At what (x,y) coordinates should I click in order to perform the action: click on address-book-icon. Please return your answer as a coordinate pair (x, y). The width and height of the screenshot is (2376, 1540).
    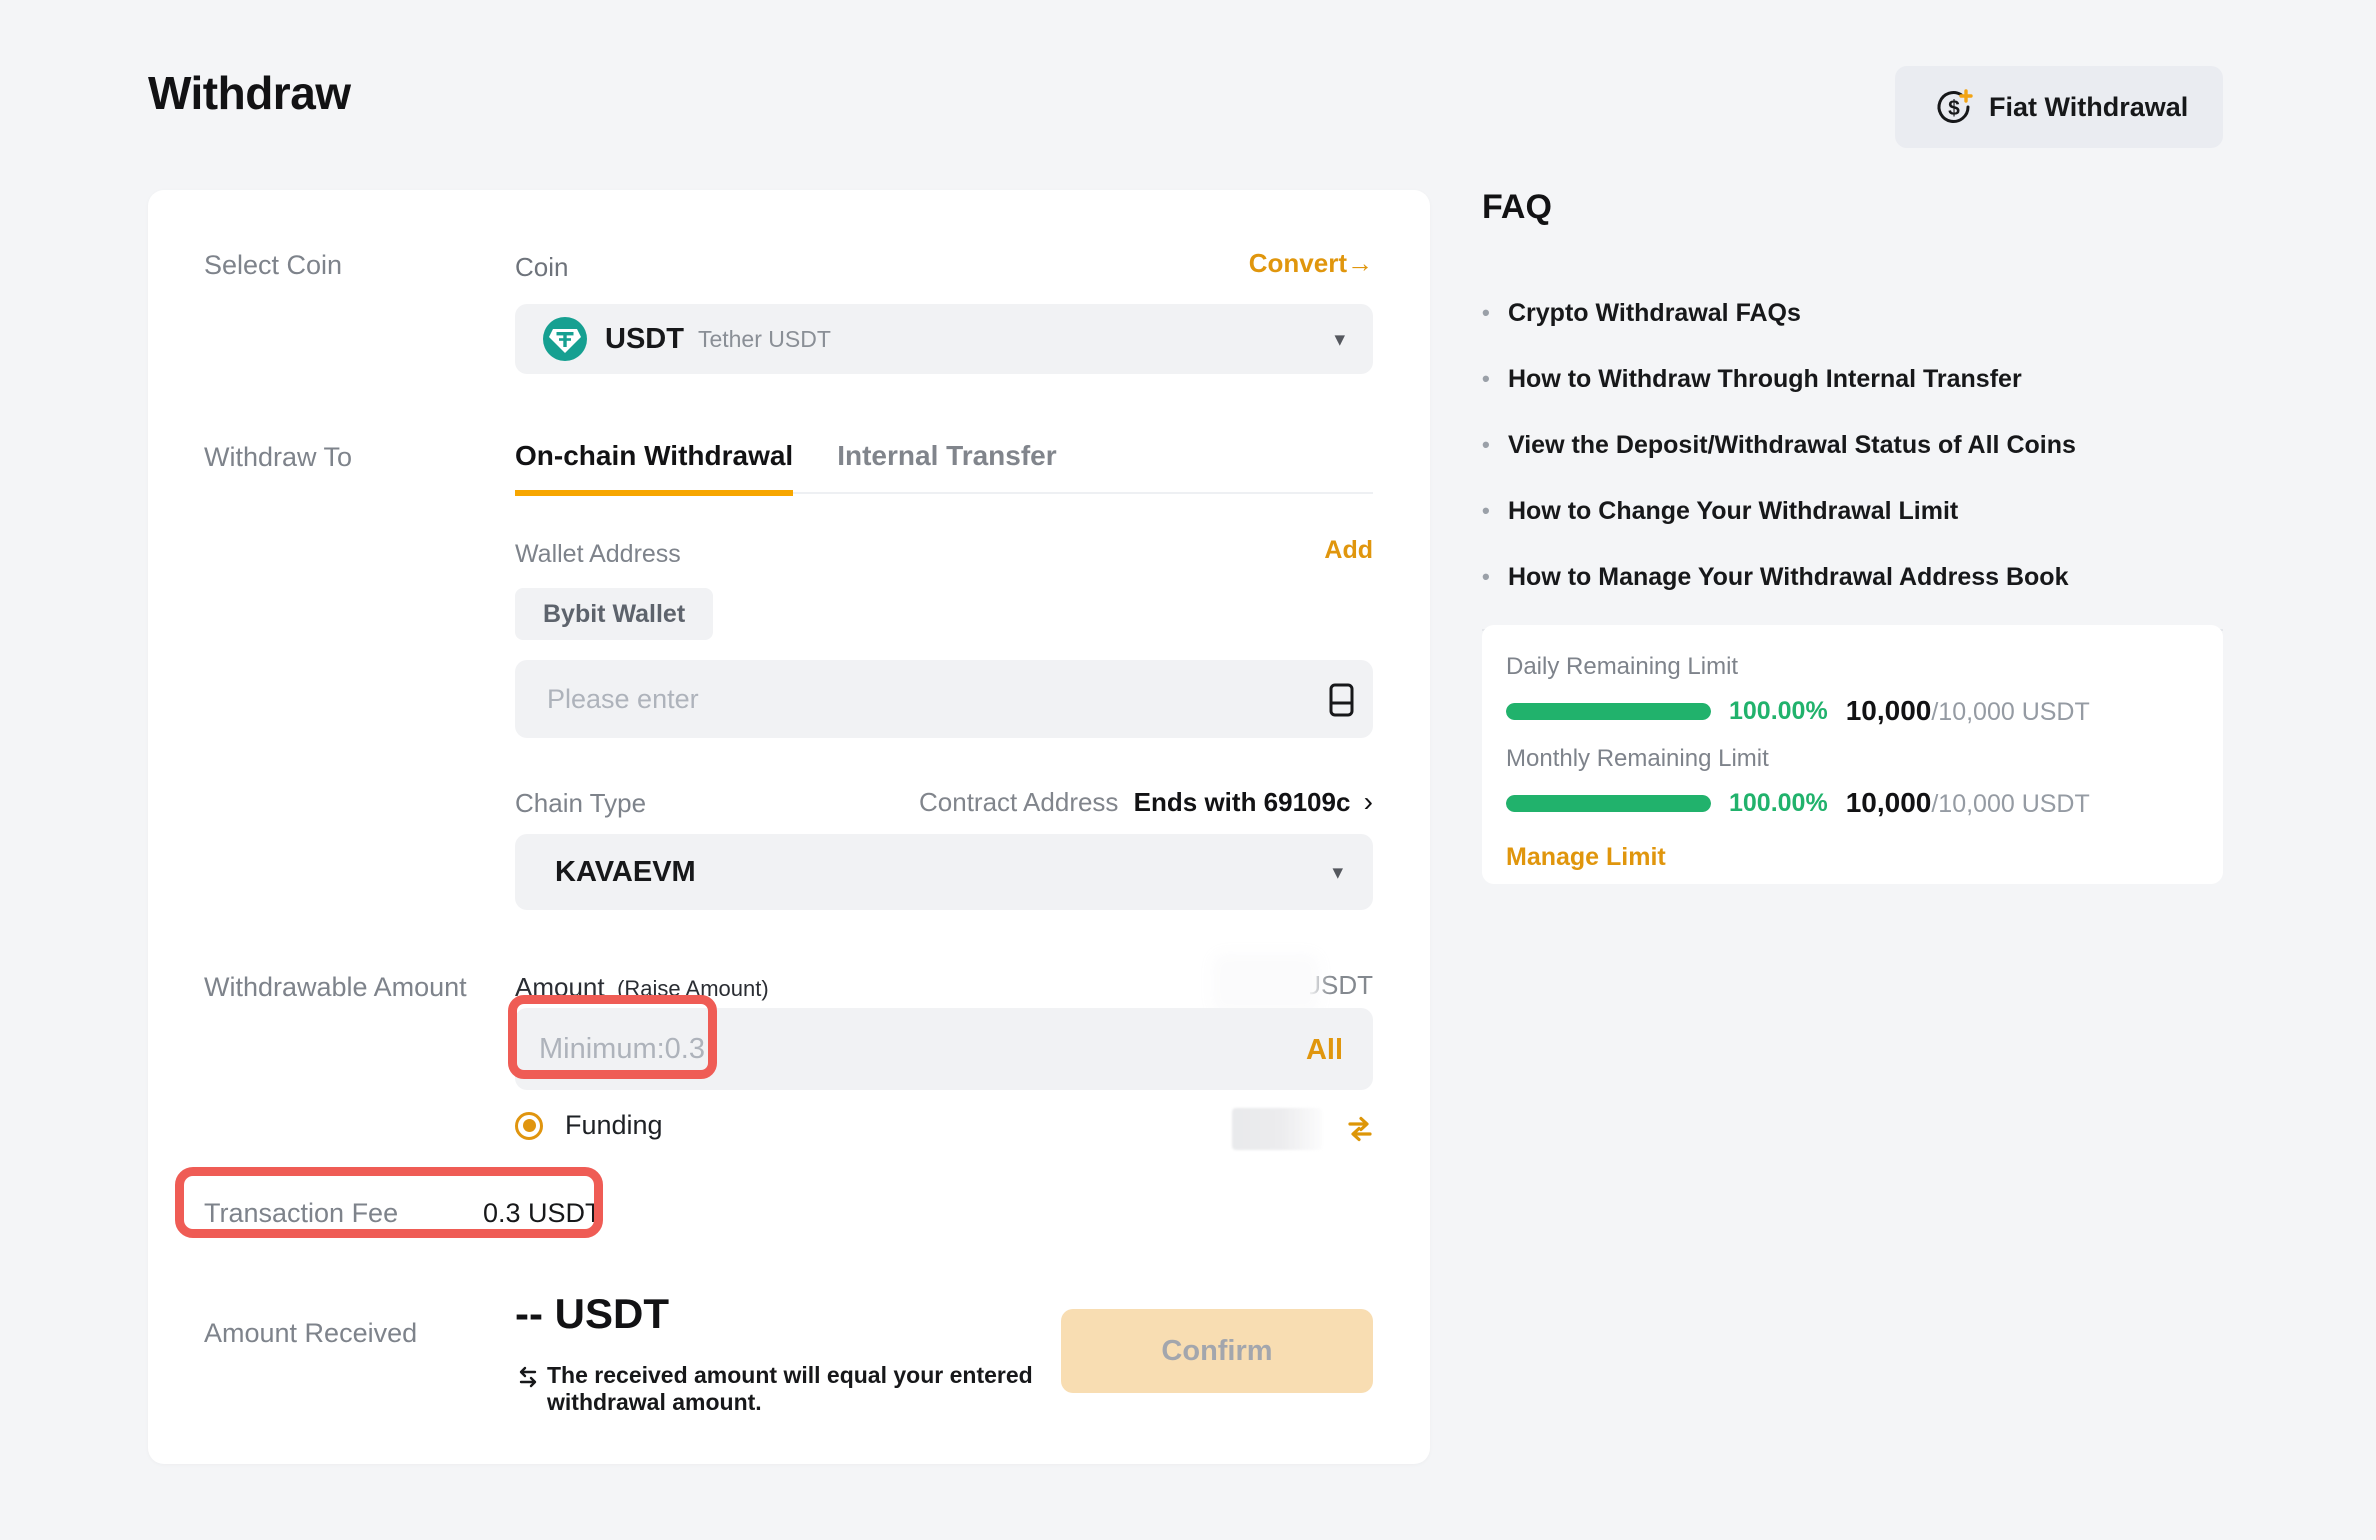
    Looking at the image, I should click on (1341, 700).